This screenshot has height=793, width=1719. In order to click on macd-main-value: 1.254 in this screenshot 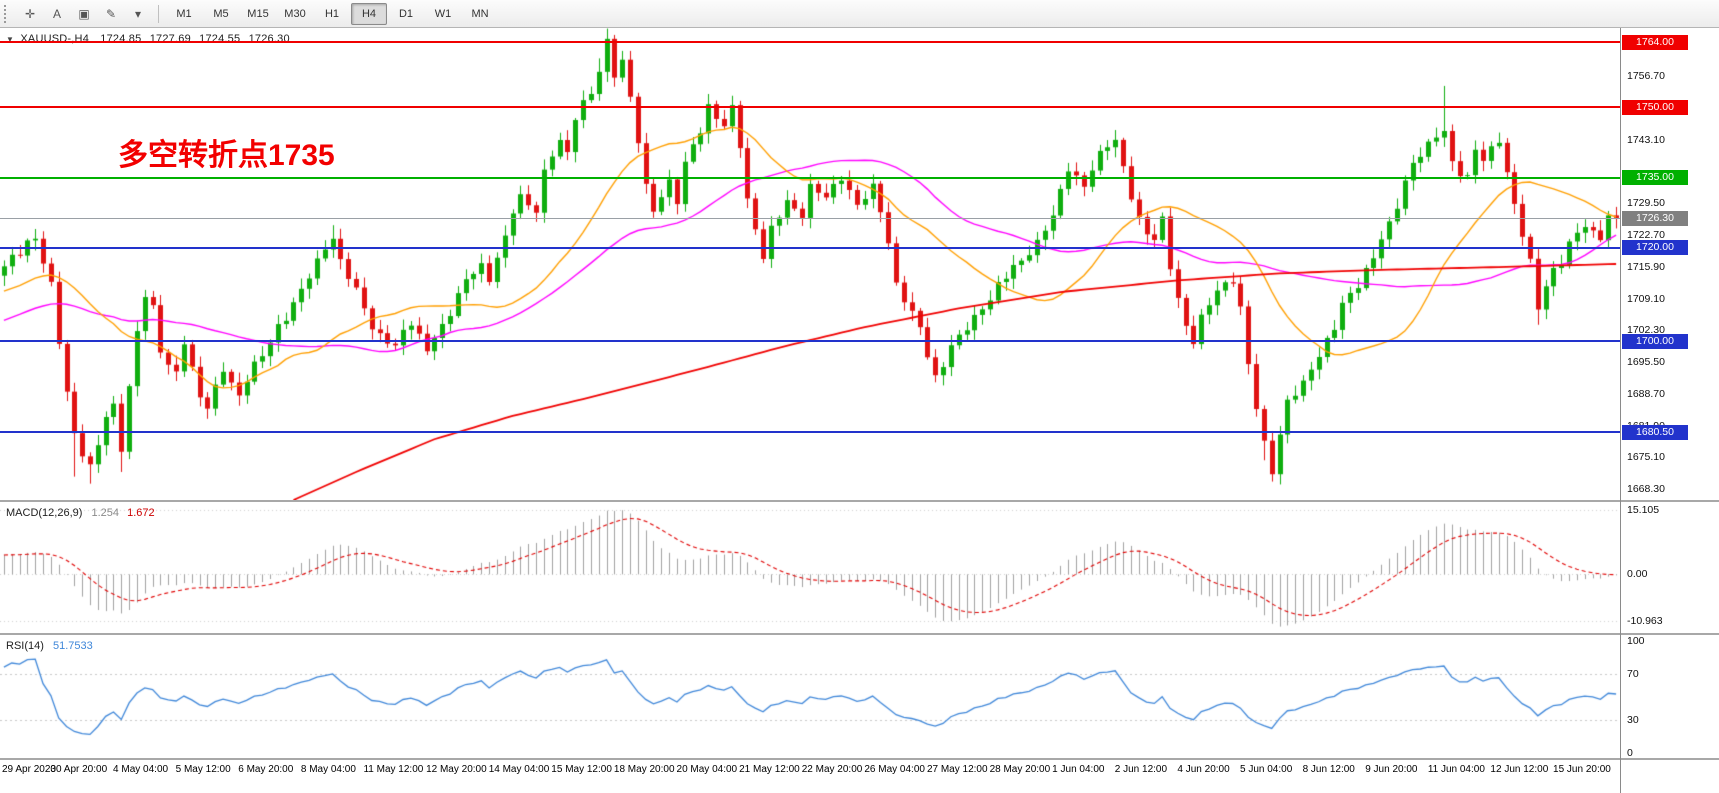, I will do `click(105, 513)`.